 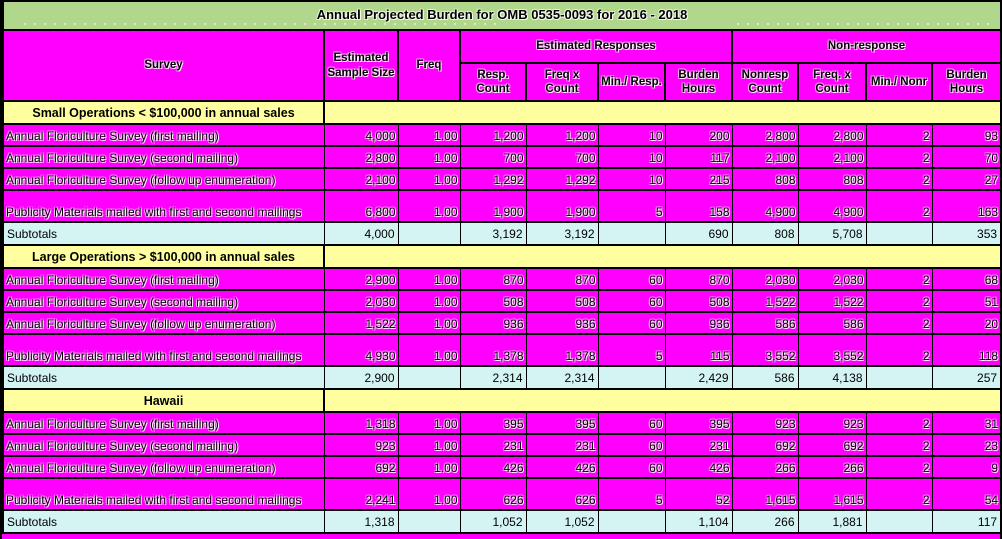 I want to click on value-cell: 4,000, so click(x=361, y=135).